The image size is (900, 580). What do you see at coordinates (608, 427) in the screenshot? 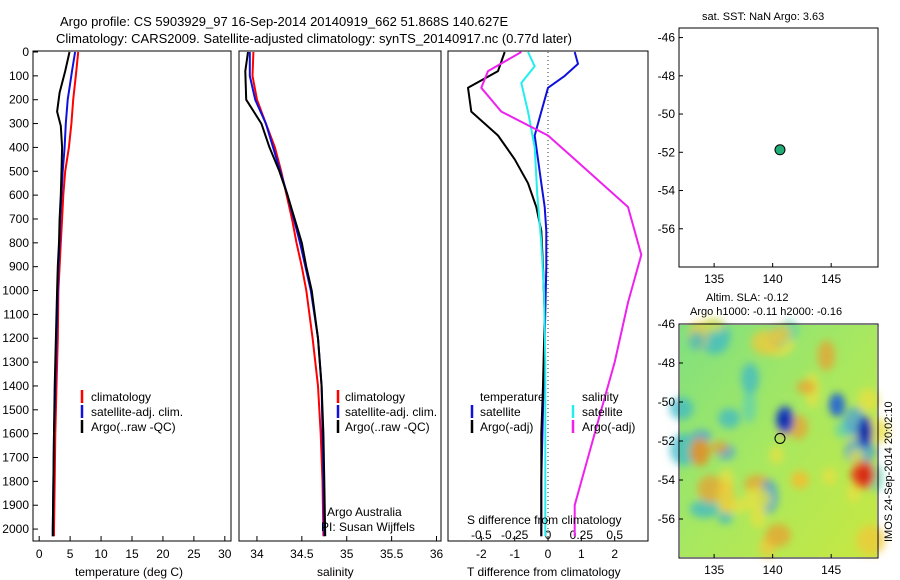
I see `legend-s-argo: Argo(-adj)` at bounding box center [608, 427].